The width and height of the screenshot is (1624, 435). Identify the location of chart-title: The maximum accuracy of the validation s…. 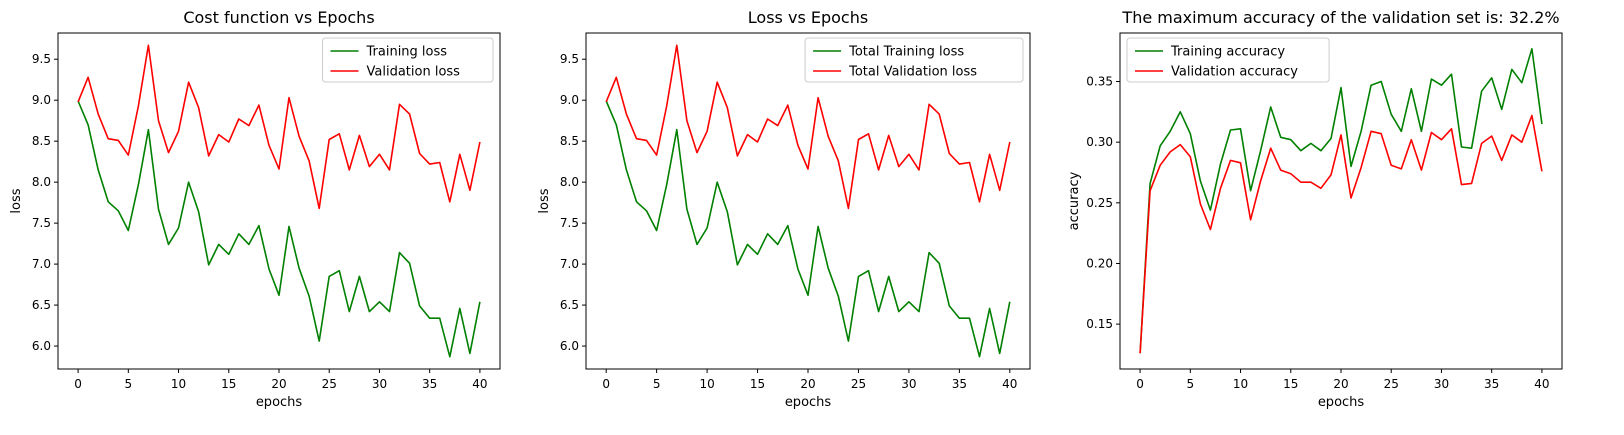
(1340, 17).